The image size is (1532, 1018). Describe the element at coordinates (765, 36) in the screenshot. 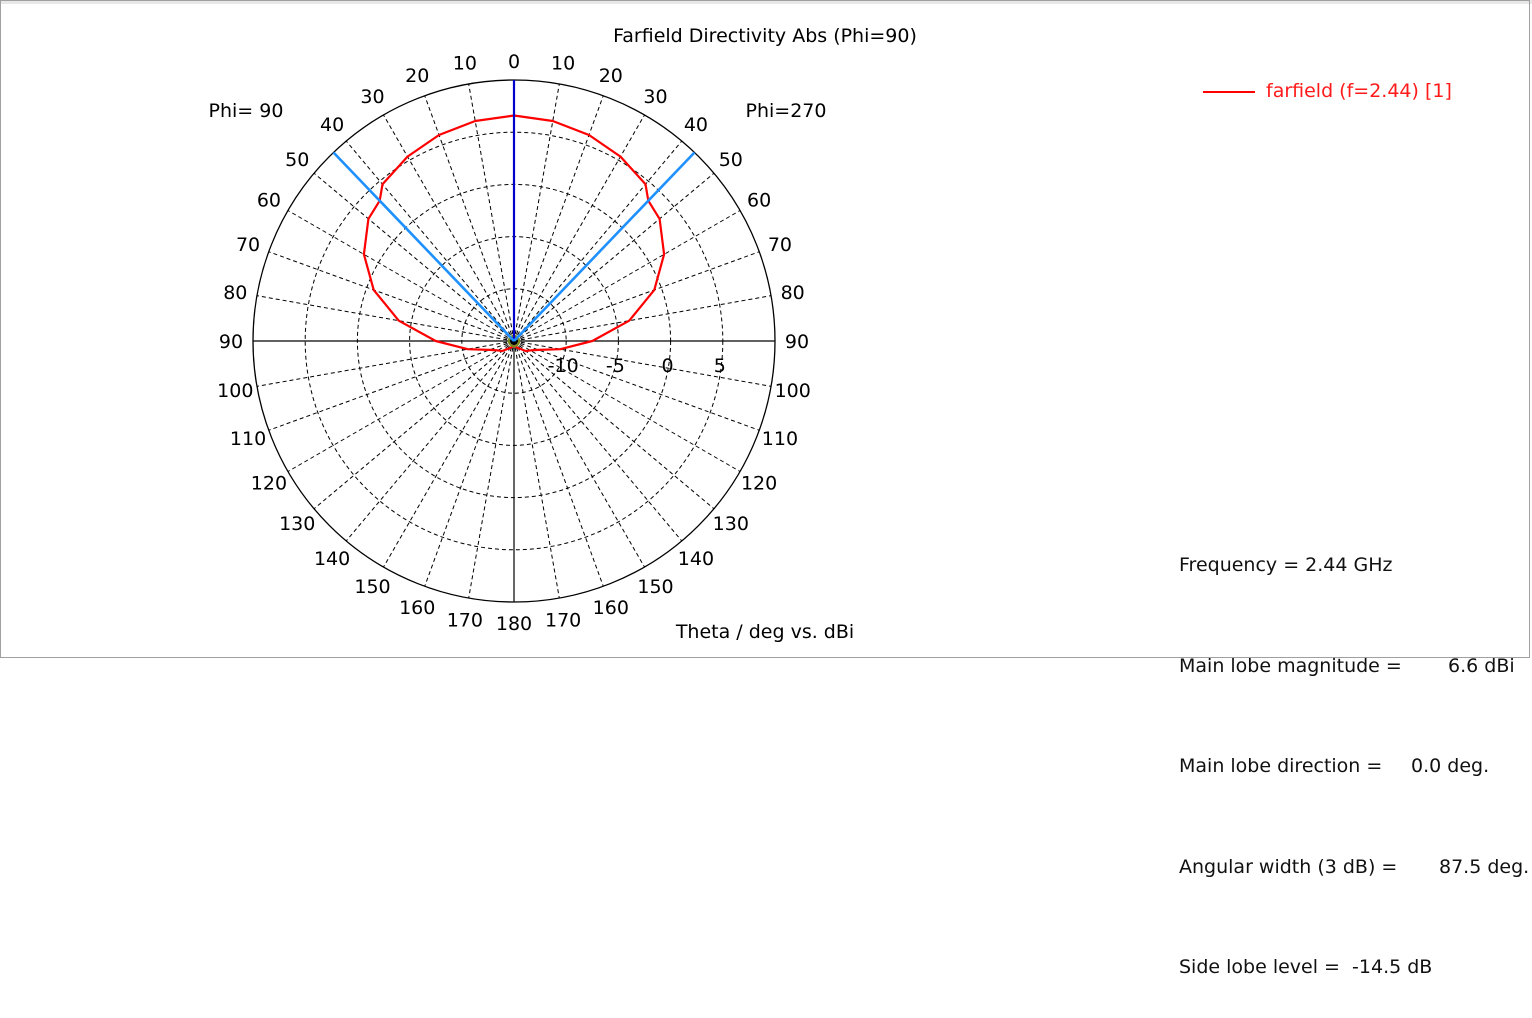

I see `chart-title: Farfield Directivity Abs (Phi=90)` at that location.